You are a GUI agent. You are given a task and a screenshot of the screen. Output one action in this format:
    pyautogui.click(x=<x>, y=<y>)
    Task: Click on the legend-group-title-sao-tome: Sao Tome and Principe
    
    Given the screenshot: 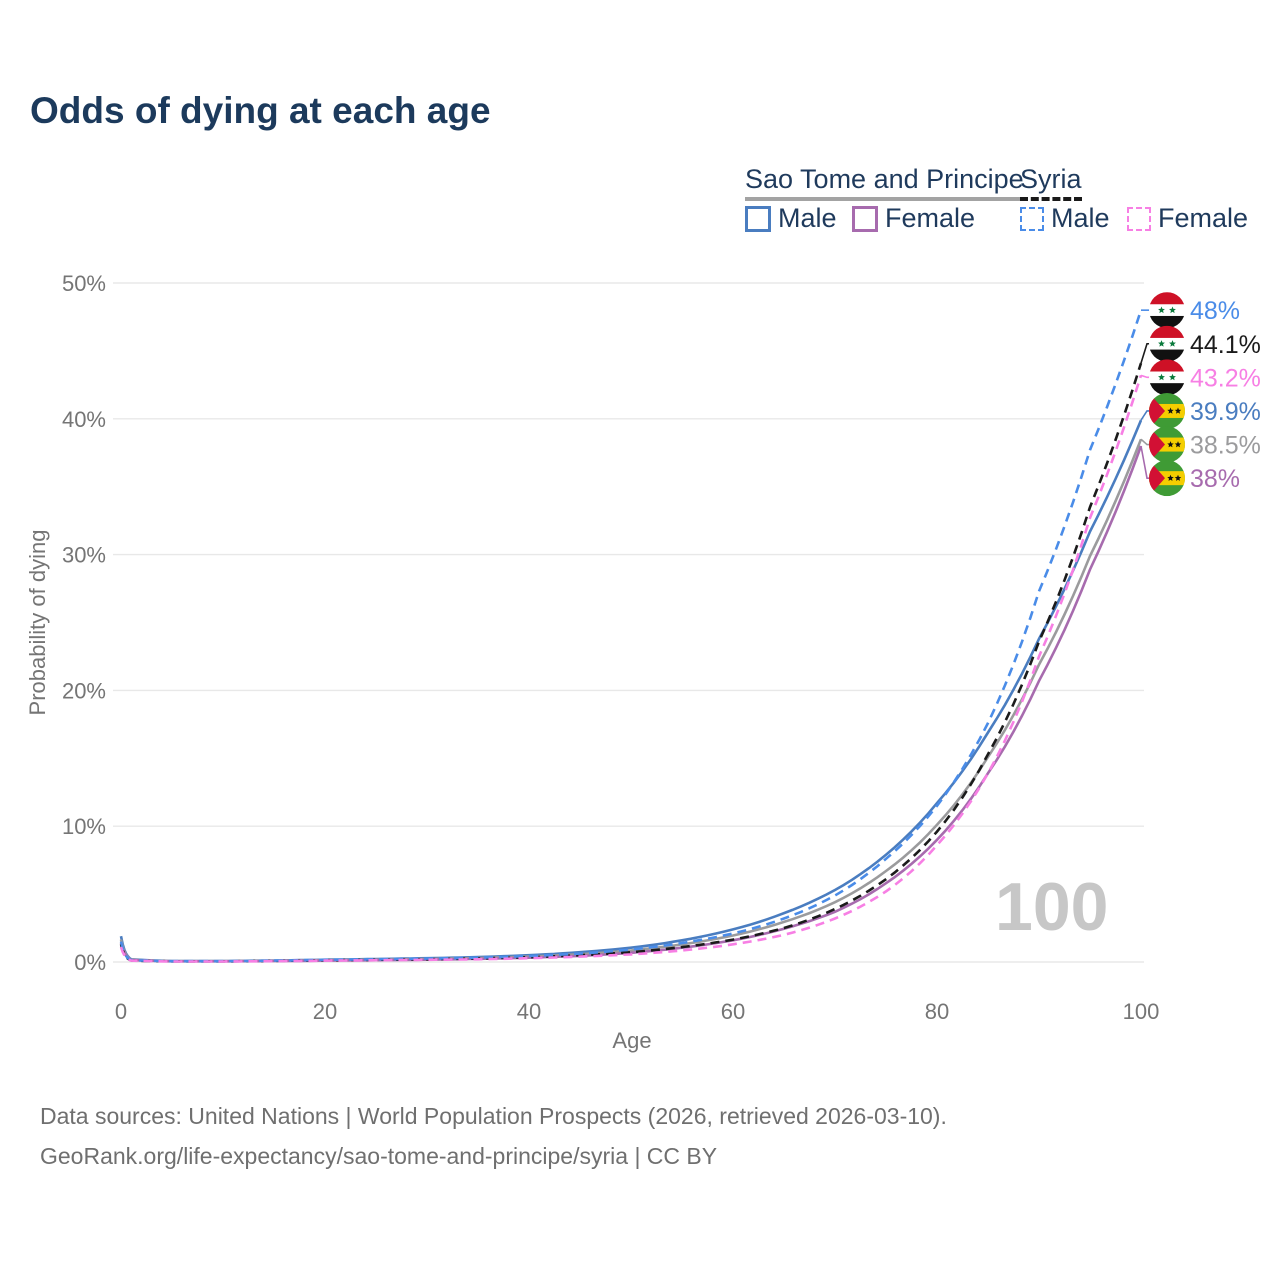 What is the action you would take?
    pyautogui.click(x=884, y=182)
    